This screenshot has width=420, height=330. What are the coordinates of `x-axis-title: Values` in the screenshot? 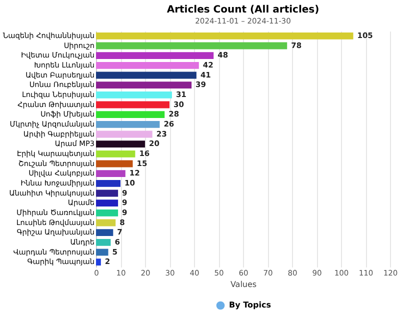 It's located at (243, 284).